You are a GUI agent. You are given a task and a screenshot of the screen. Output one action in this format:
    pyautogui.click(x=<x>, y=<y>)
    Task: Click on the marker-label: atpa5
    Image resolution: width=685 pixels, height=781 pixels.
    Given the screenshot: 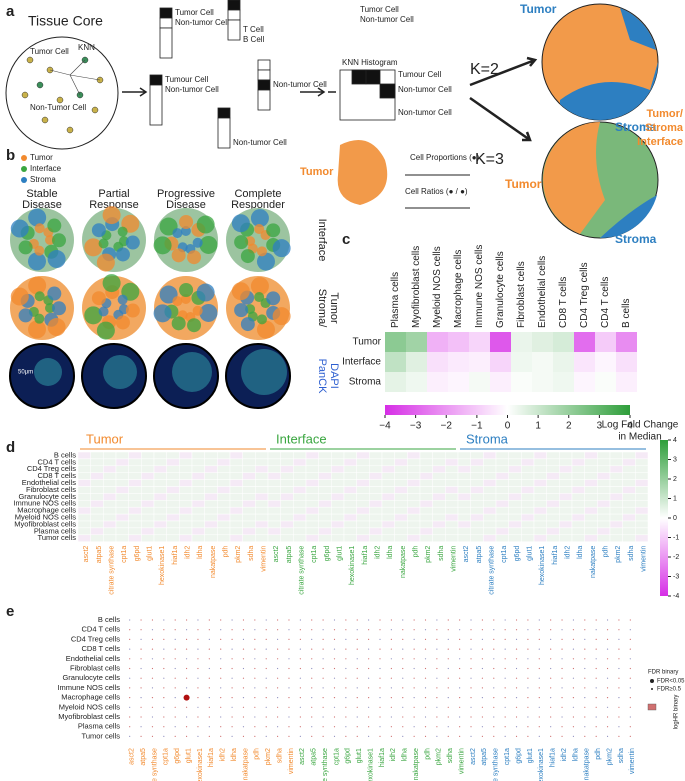 What is the action you would take?
    pyautogui.click(x=99, y=555)
    